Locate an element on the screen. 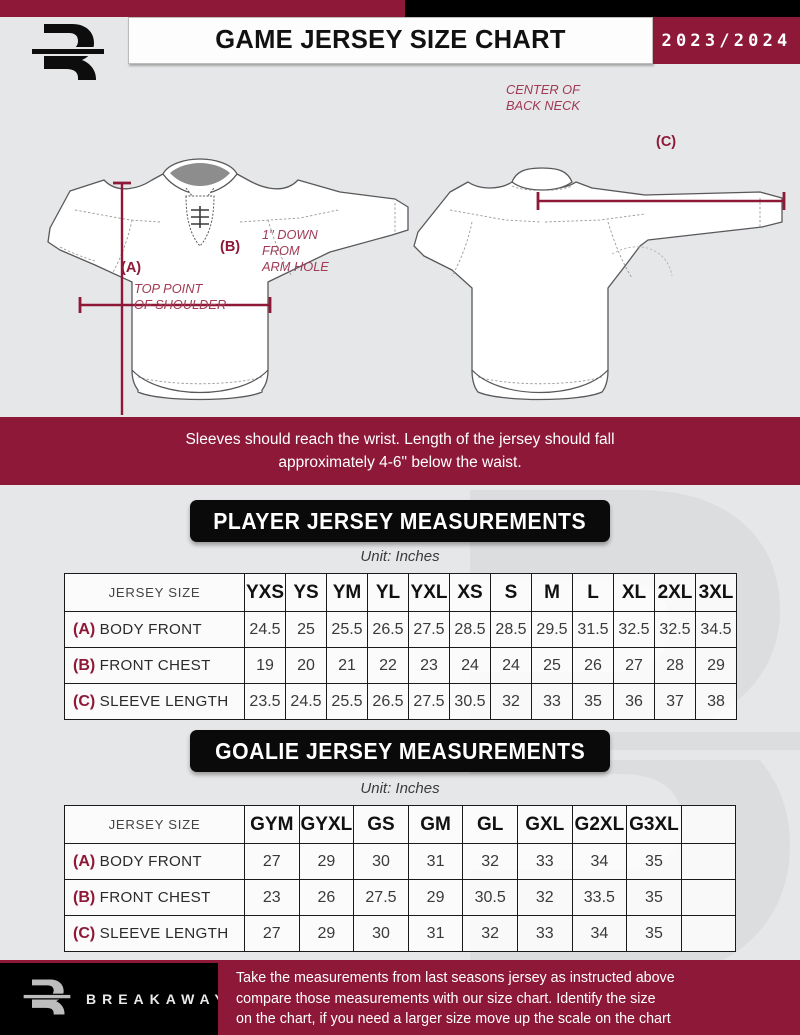  page-header: GAME JERSEY SIZE CHART 2023/2024 is located at coordinates (400, 48).